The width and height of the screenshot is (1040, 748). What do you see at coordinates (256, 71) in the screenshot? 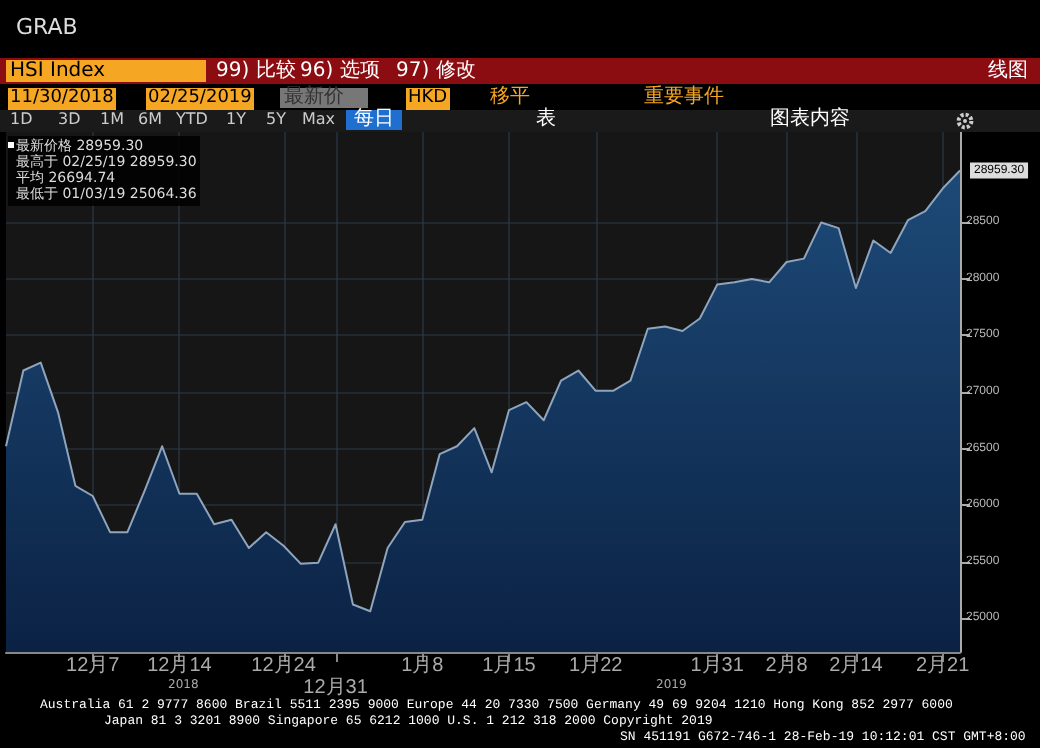
I see `text: 99) 比较` at bounding box center [256, 71].